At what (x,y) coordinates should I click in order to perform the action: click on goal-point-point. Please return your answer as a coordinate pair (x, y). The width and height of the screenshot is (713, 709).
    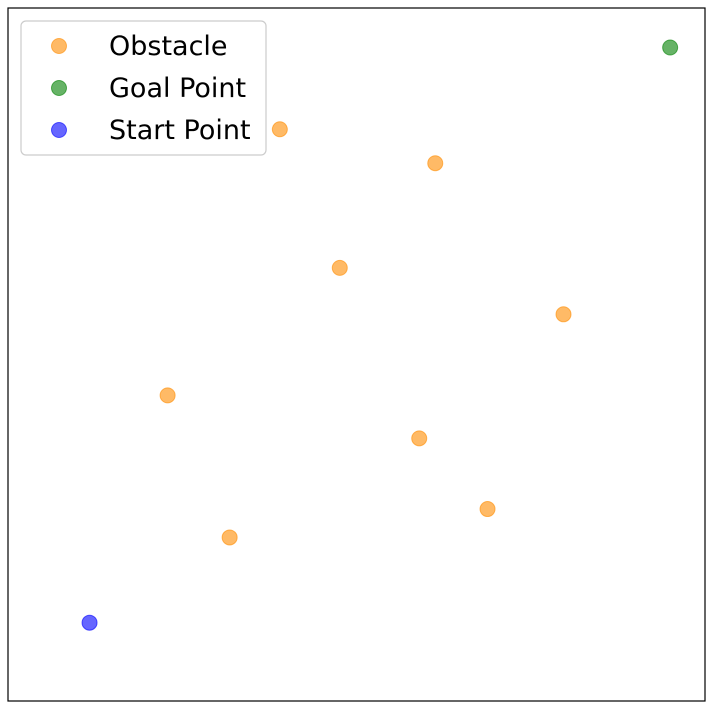
    Looking at the image, I should click on (670, 47).